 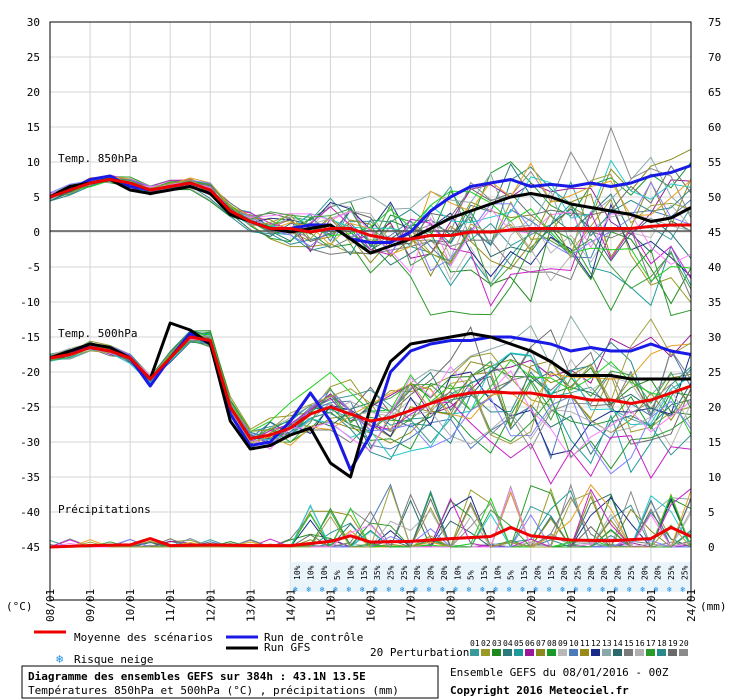 What do you see at coordinates (36, 197) in the screenshot?
I see `y-tick-label-left: 5` at bounding box center [36, 197].